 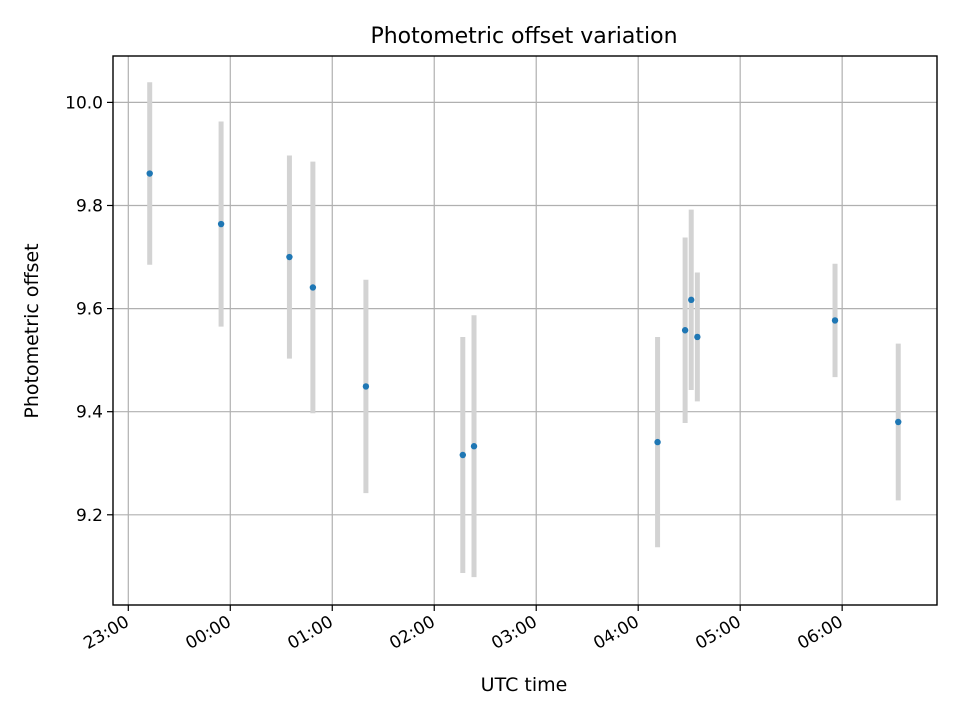 I want to click on y-tick-label: 9.8, so click(x=89, y=206).